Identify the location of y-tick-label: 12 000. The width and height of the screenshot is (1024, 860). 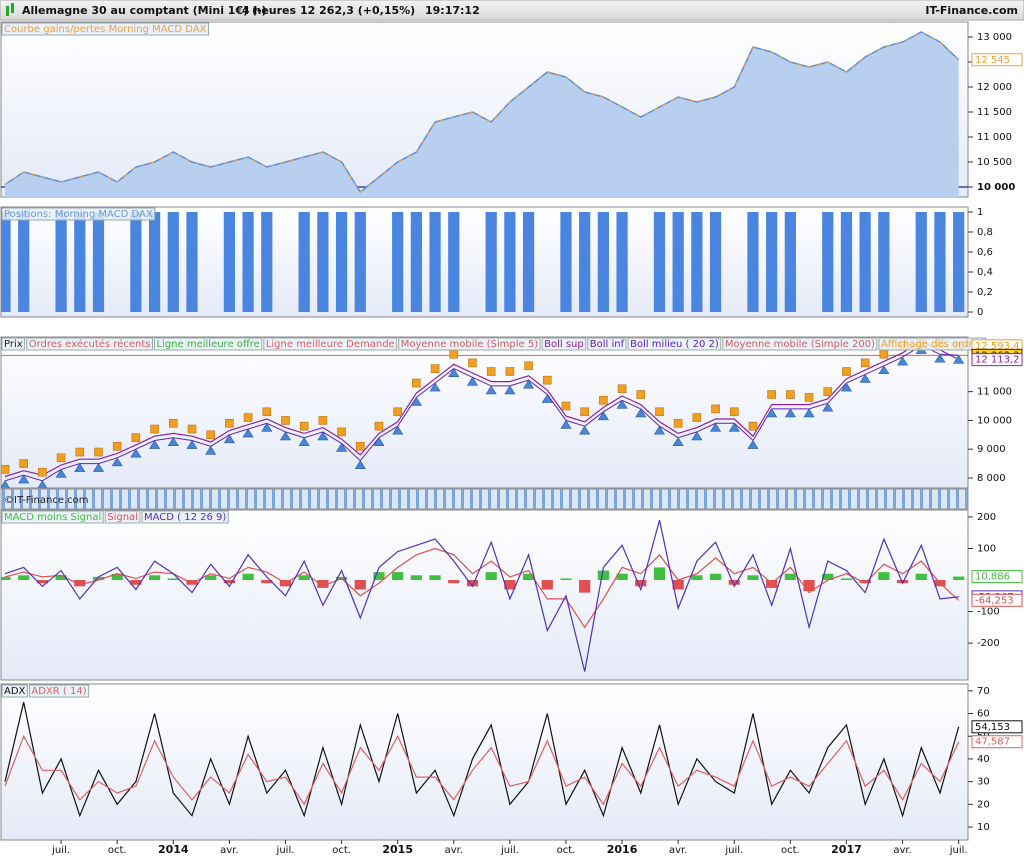
(994, 87).